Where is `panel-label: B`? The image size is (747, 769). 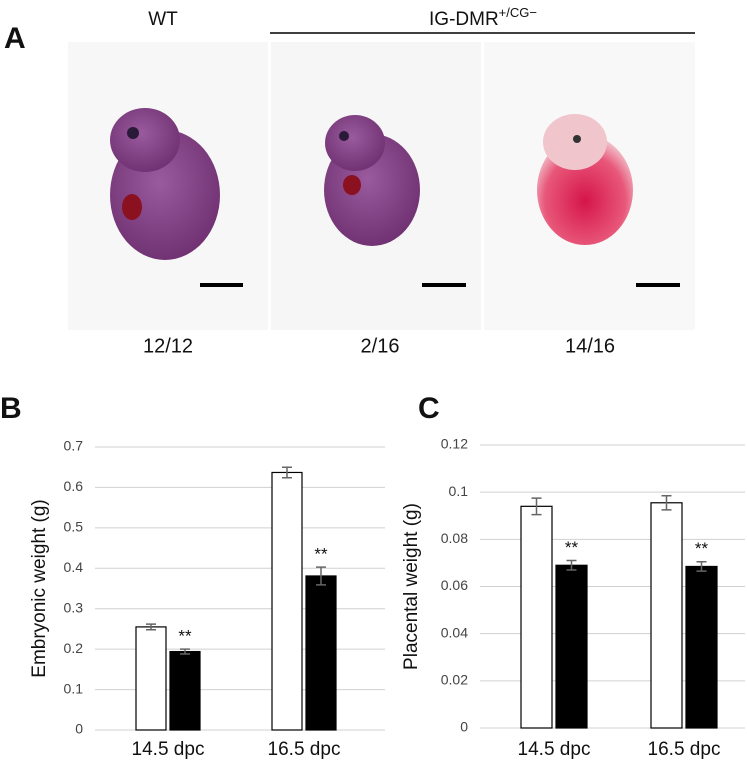
panel-label: B is located at coordinates (11, 408).